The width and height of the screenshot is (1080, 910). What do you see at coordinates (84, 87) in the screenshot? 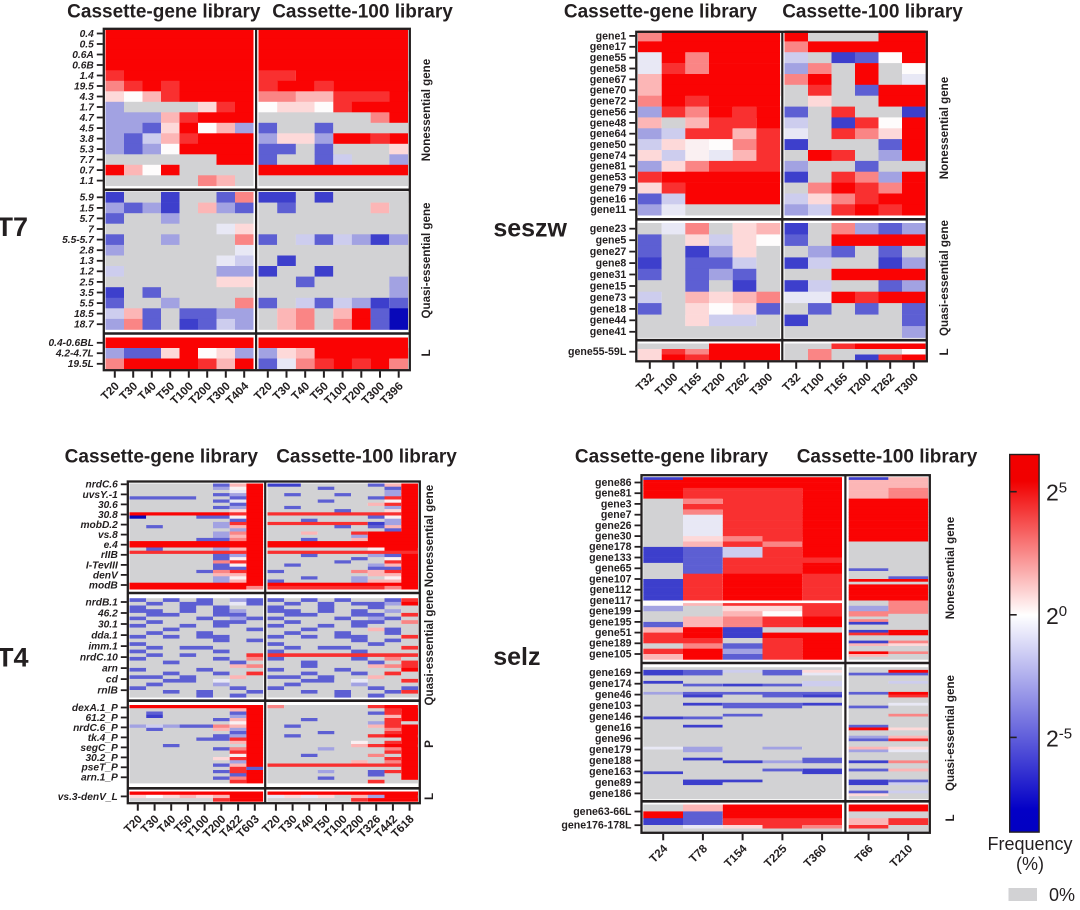
I see `svg-text: 19.5` at bounding box center [84, 87].